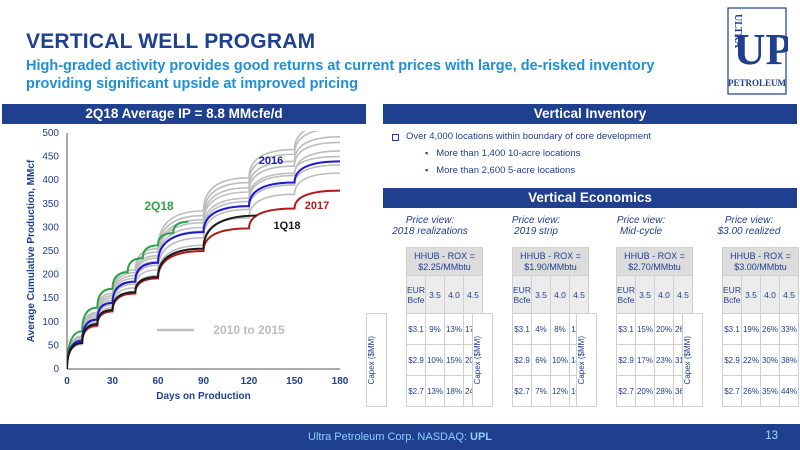  What do you see at coordinates (317, 206) in the screenshot?
I see `series-label: 2017` at bounding box center [317, 206].